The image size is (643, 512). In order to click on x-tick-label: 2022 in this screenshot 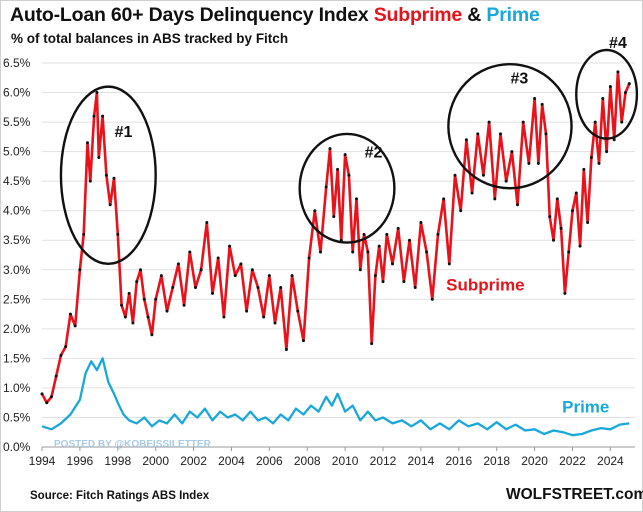, I will do `click(572, 461)`.